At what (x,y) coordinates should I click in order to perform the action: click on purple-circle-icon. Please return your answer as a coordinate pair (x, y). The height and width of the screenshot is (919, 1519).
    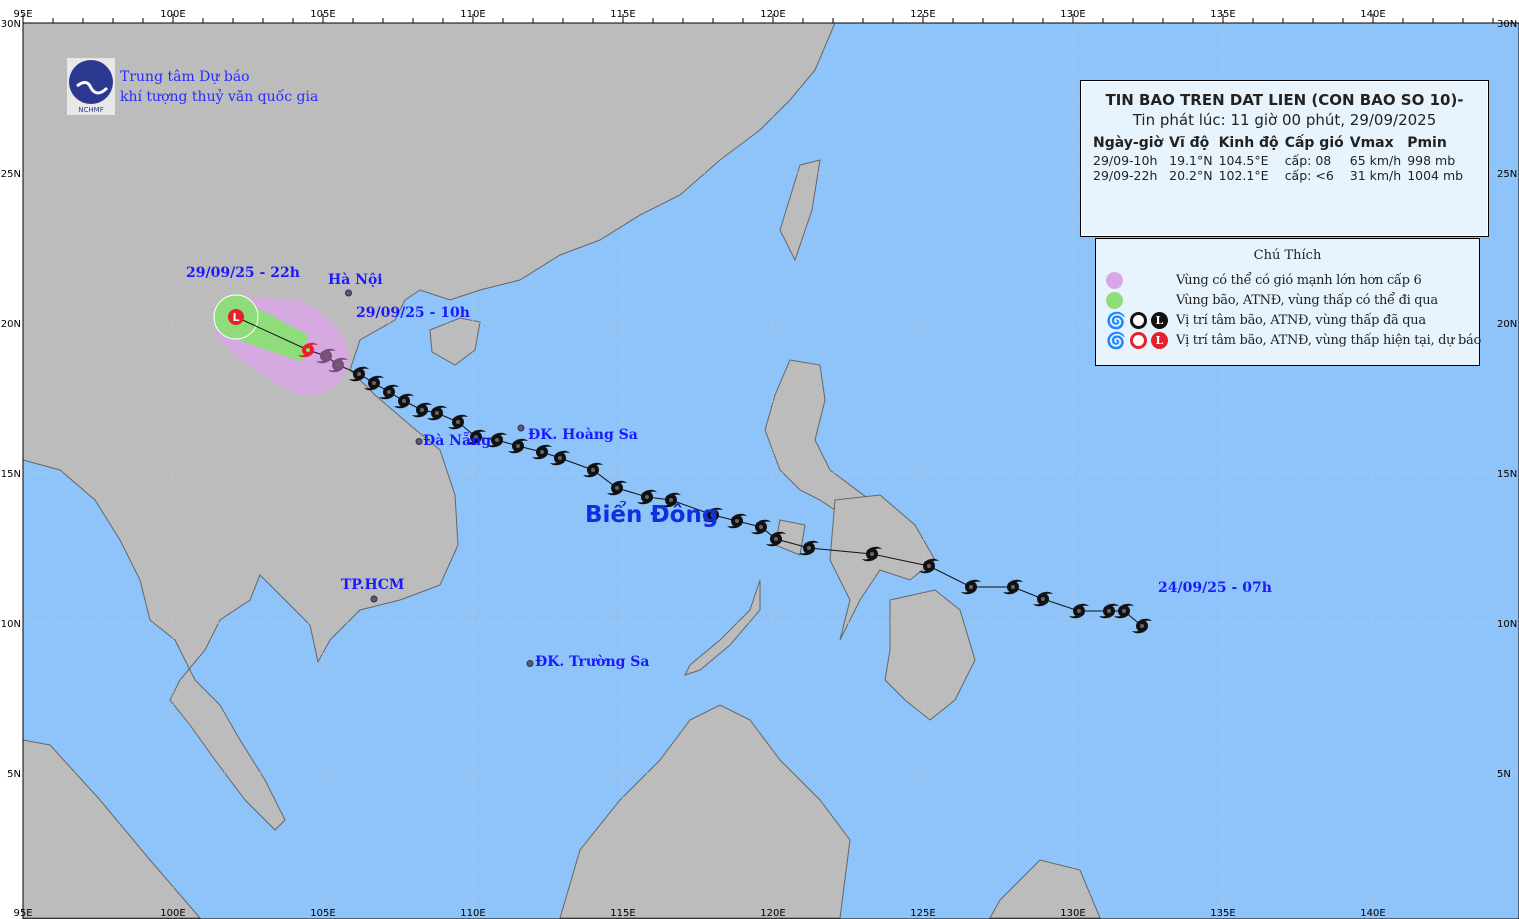
    Looking at the image, I should click on (1114, 280).